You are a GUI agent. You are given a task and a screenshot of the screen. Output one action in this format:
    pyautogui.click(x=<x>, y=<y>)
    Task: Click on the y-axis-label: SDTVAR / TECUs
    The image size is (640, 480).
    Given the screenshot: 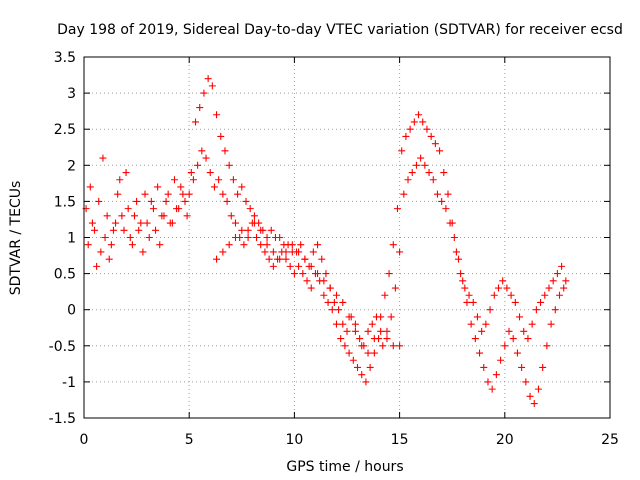 What is the action you would take?
    pyautogui.click(x=16, y=238)
    